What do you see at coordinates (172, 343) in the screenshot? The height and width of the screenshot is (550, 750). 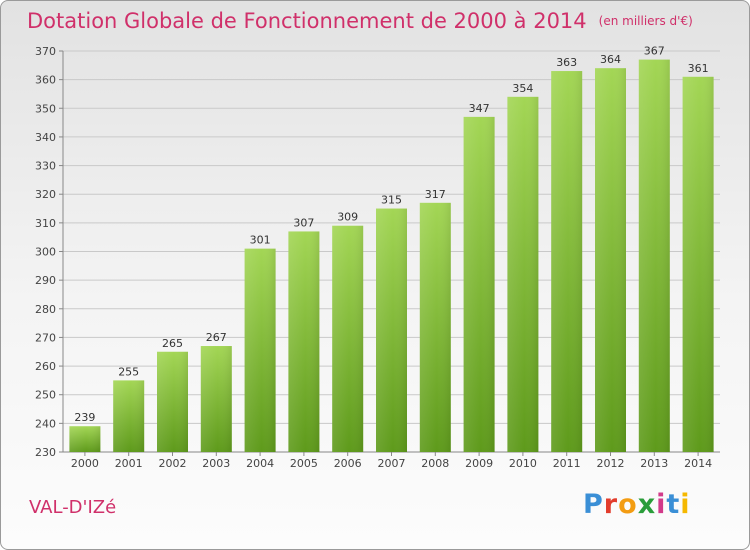 I see `value-label: 265` at bounding box center [172, 343].